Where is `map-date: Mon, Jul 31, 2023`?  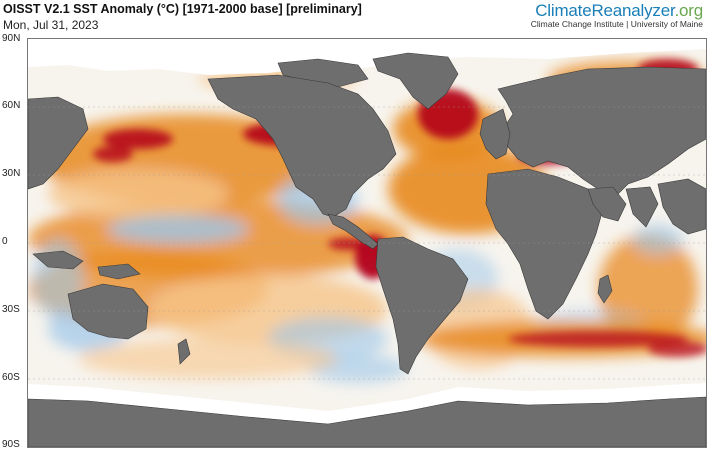 map-date: Mon, Jul 31, 2023 is located at coordinates (51, 25).